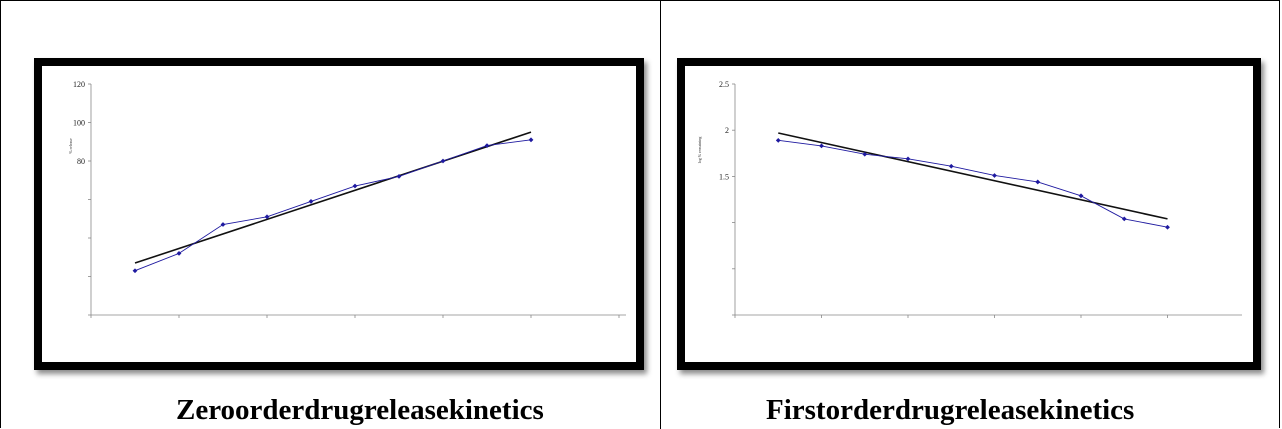  What do you see at coordinates (70, 146) in the screenshot?
I see `y-axis-label: % release` at bounding box center [70, 146].